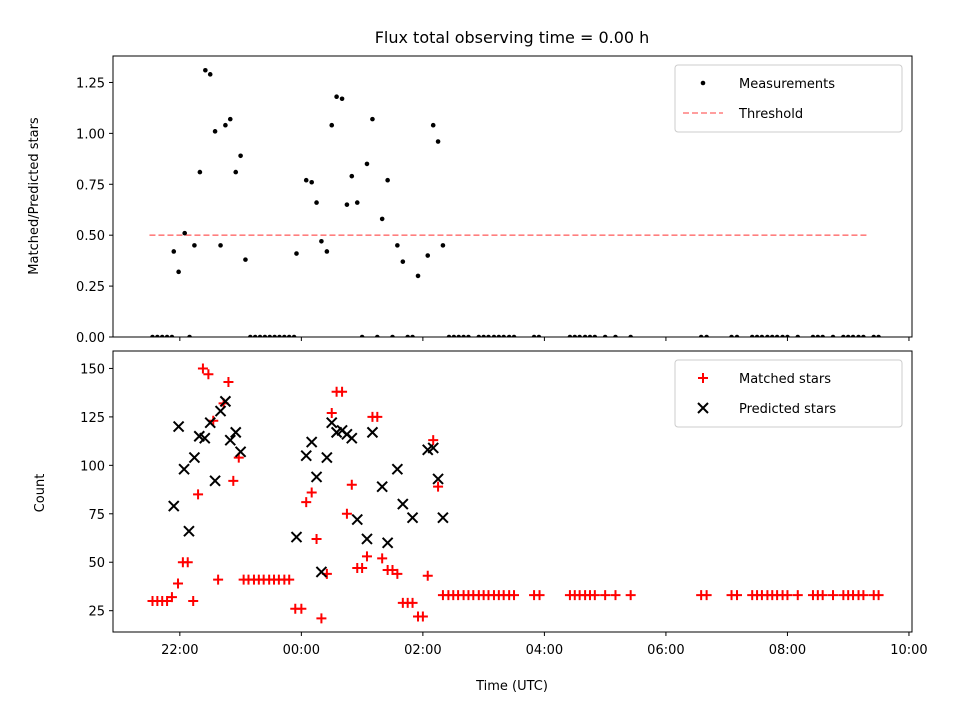  Describe the element at coordinates (90, 134) in the screenshot. I see `y-tick-label: 1.00` at that location.